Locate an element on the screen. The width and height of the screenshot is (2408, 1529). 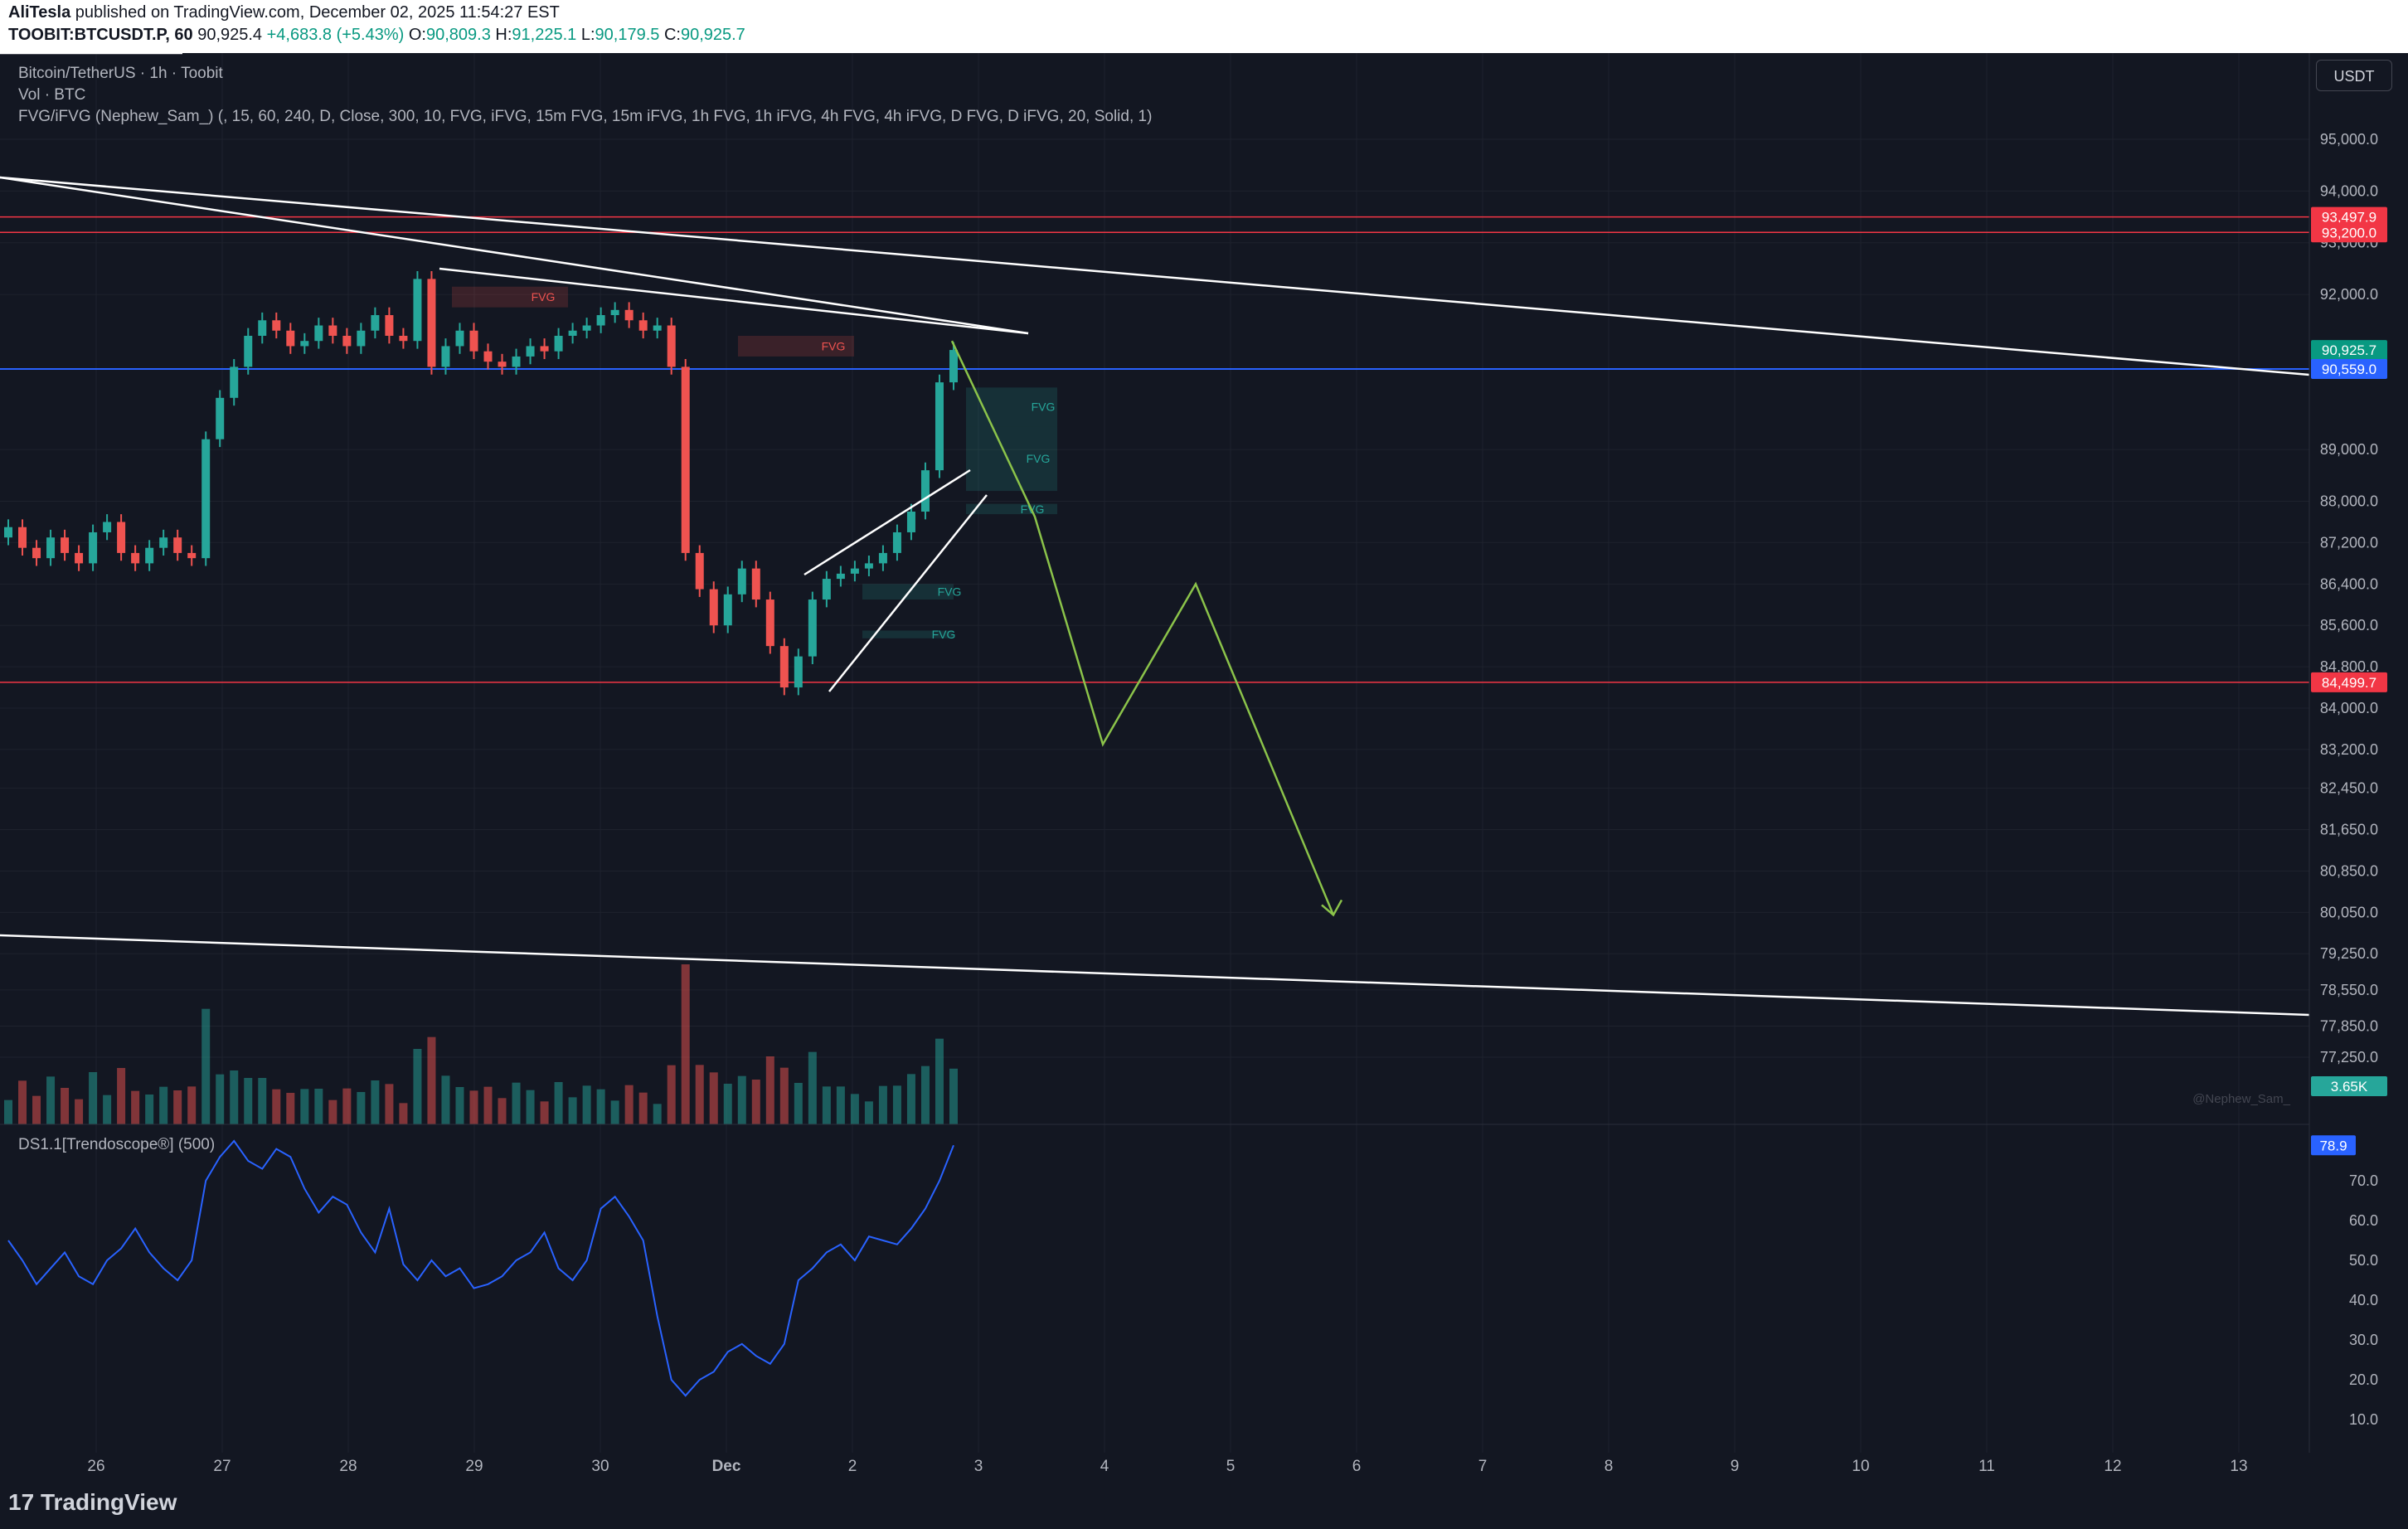
low-label: L: is located at coordinates (587, 35).